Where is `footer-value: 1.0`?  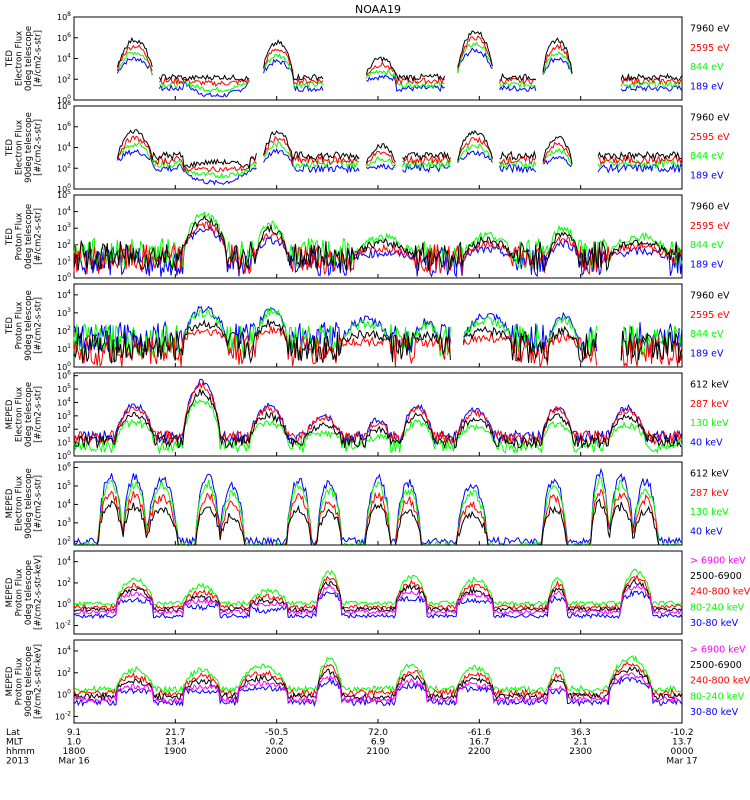 footer-value: 1.0 is located at coordinates (74, 743).